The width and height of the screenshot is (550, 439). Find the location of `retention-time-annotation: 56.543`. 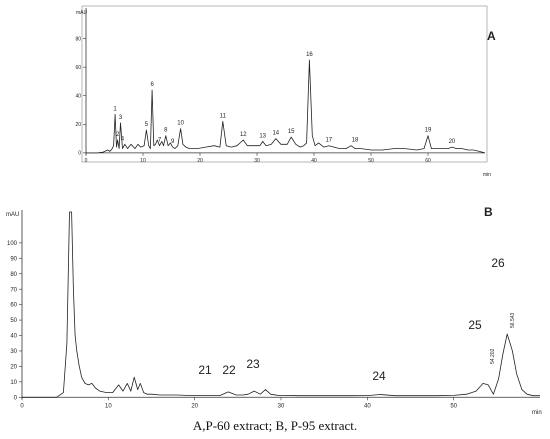

retention-time-annotation: 56.543 is located at coordinates (513, 320).